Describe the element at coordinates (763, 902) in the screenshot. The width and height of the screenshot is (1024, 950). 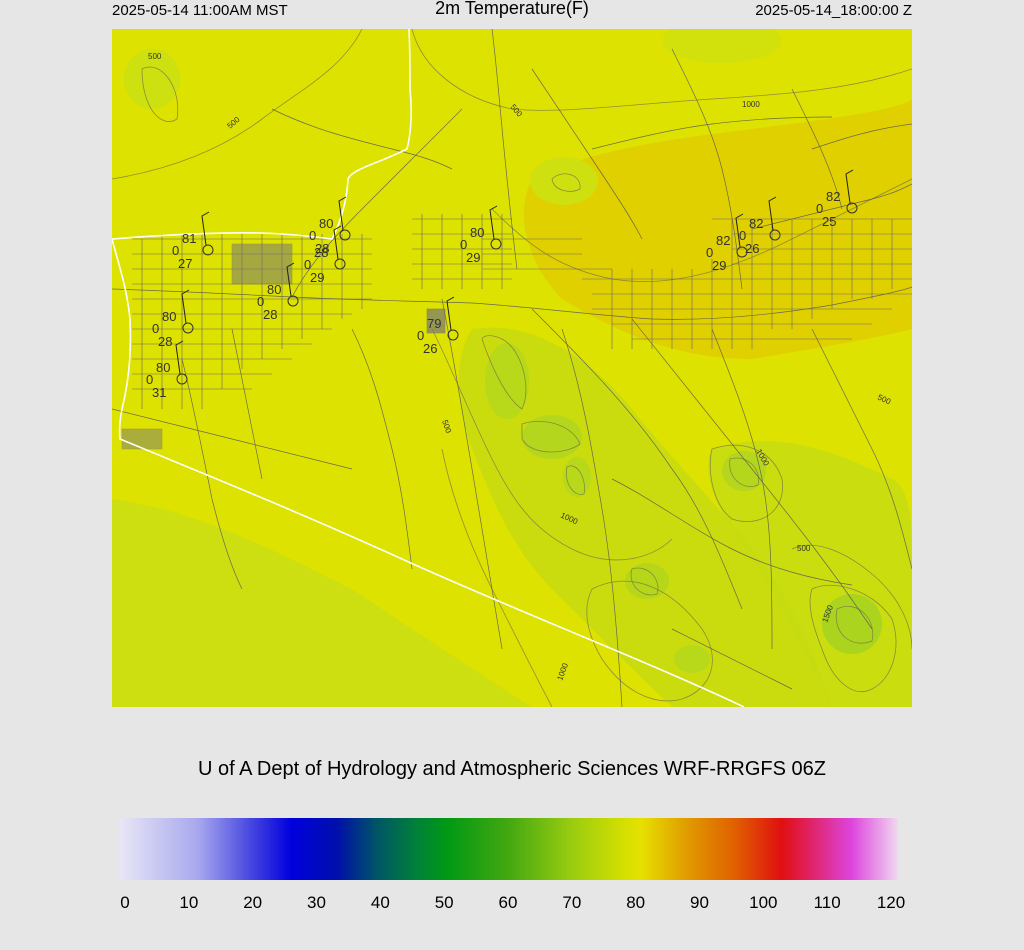
I see `colorbar-tick-label: 100` at that location.